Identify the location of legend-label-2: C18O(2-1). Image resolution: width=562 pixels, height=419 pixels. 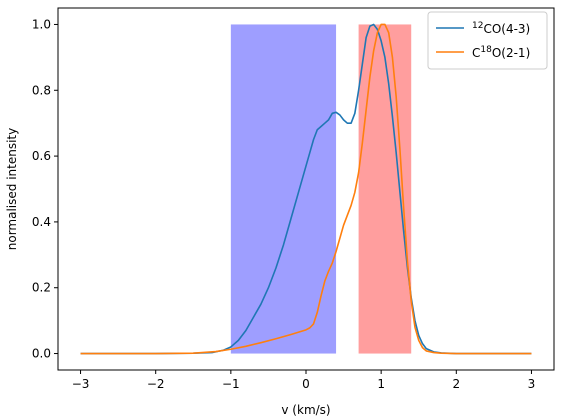
(501, 52).